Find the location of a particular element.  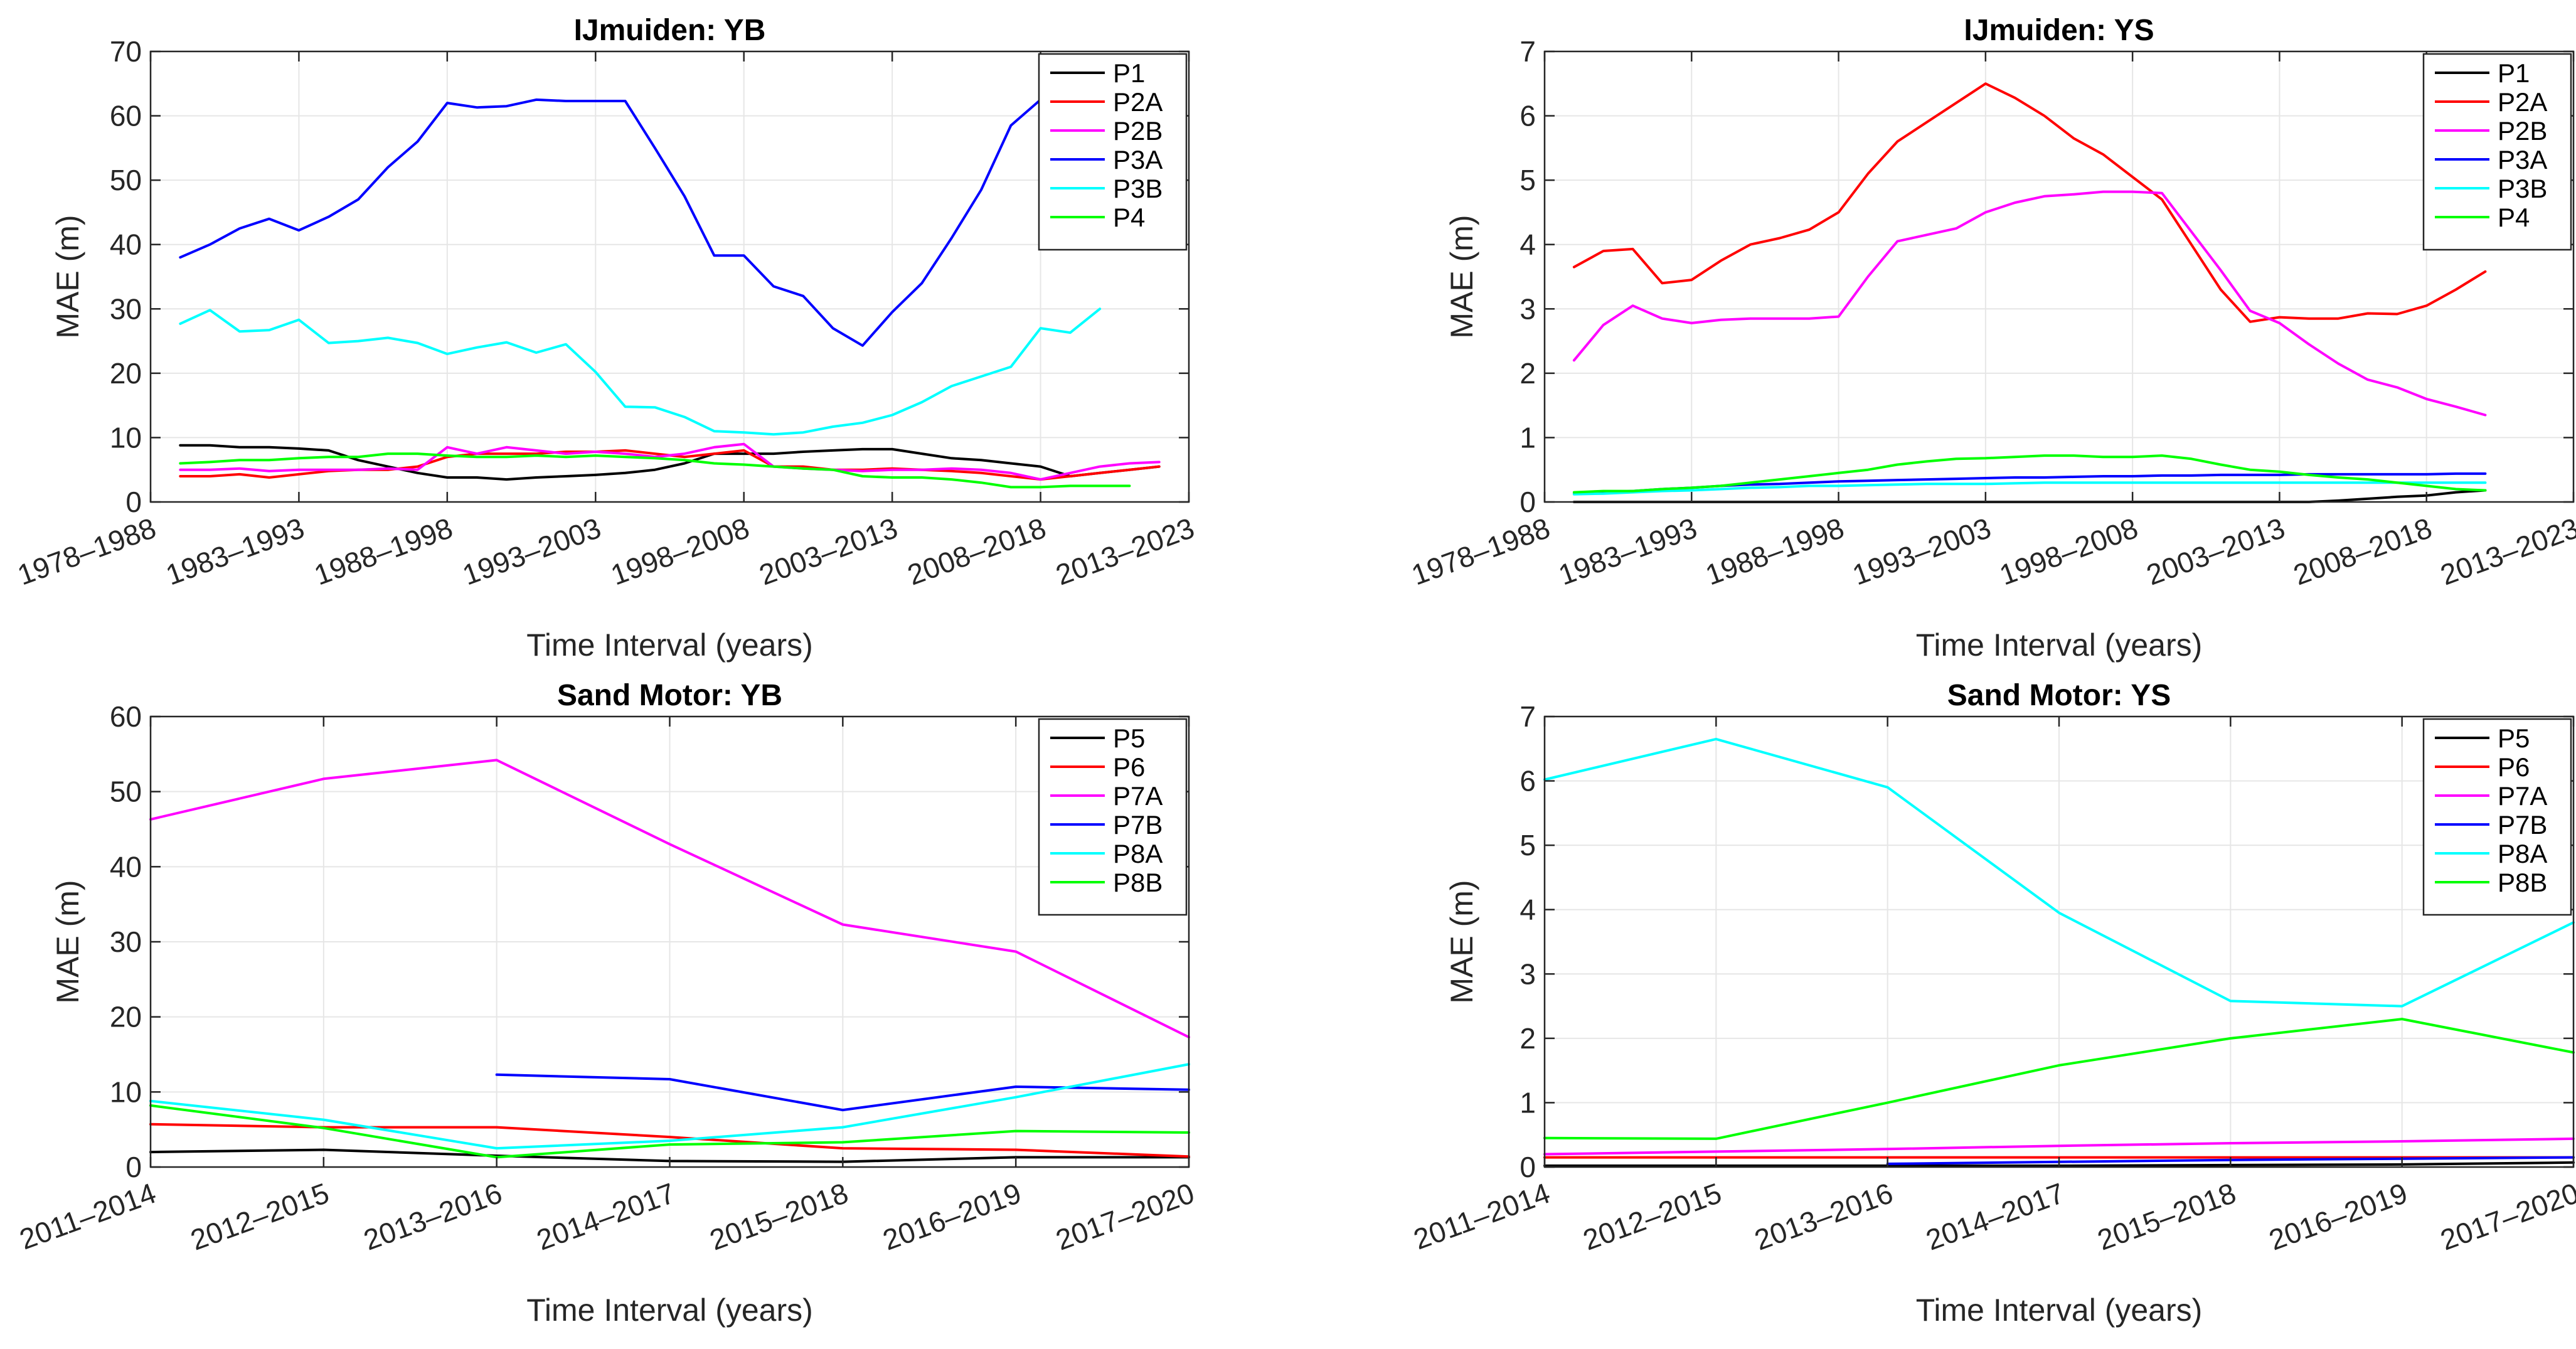

legend-entry: P4 is located at coordinates (2514, 217).